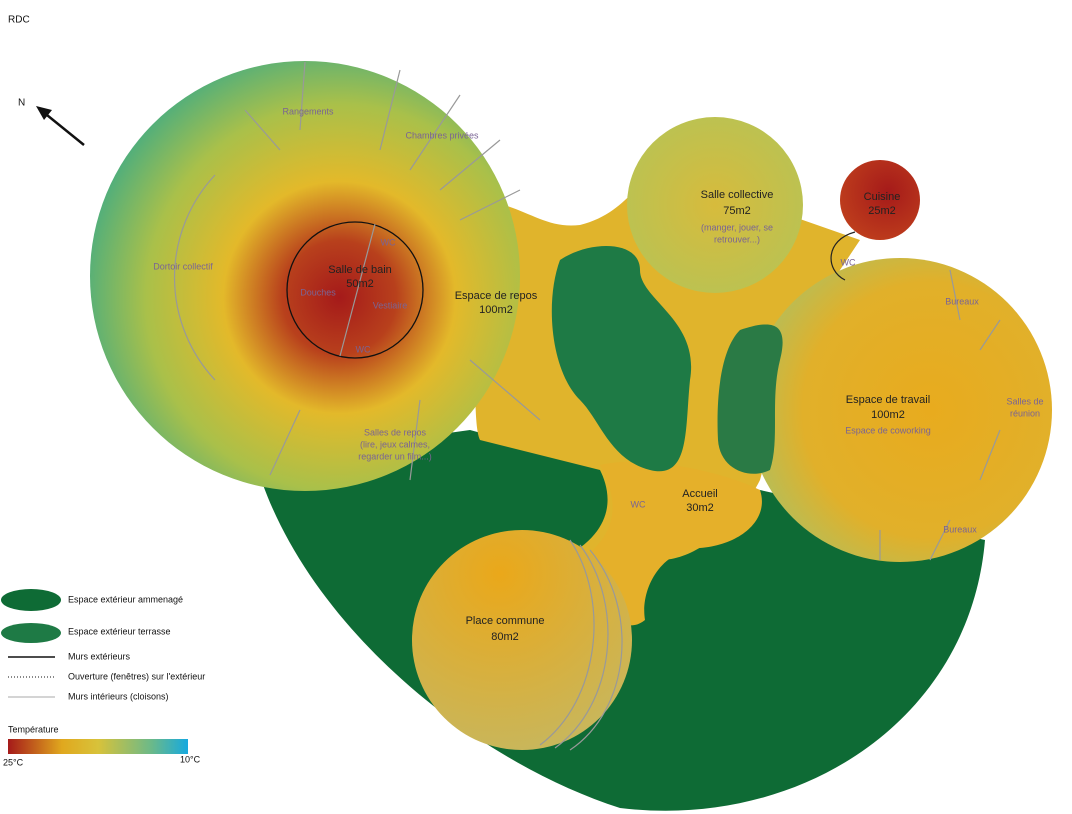  Describe the element at coordinates (21, 103) in the screenshot. I see `north-label: N` at that location.